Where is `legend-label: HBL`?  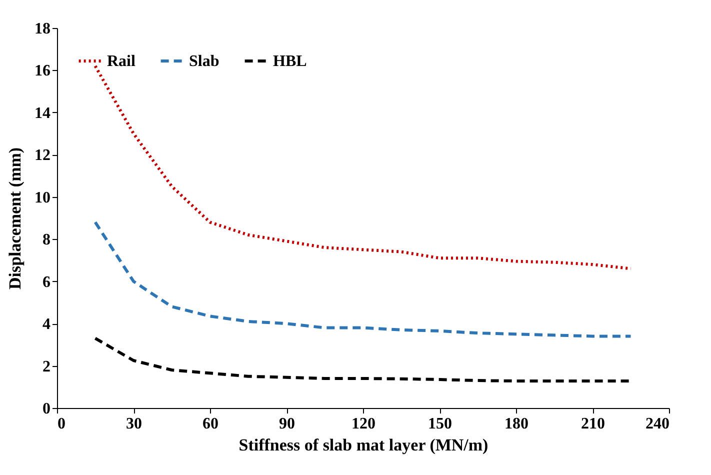
legend-label: HBL is located at coordinates (290, 61).